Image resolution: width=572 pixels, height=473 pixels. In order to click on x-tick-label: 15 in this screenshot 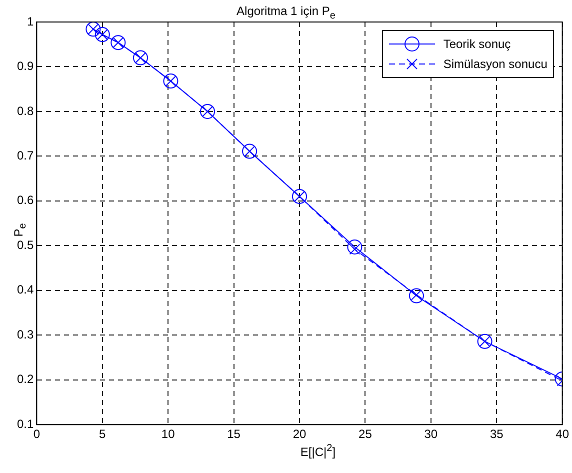, I will do `click(234, 434)`.